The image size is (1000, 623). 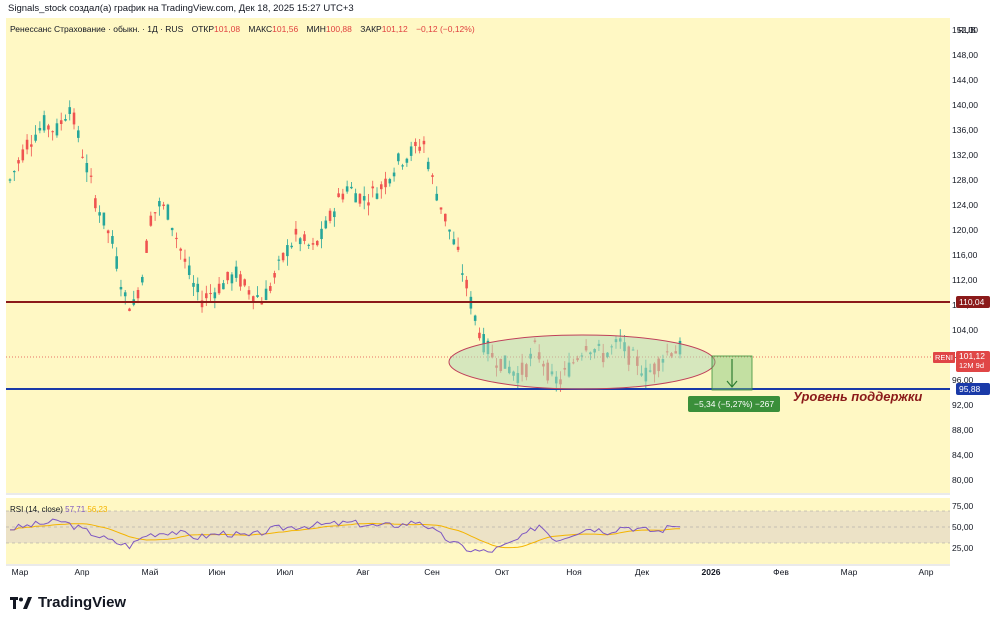 I want to click on legend-open: 101,08, so click(x=227, y=29).